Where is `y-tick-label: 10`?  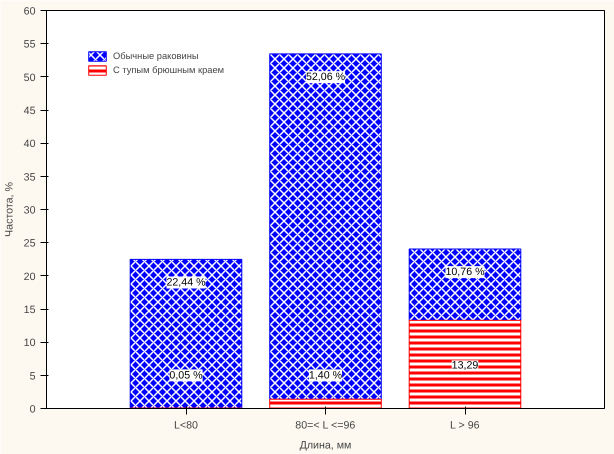
y-tick-label: 10 is located at coordinates (30, 343).